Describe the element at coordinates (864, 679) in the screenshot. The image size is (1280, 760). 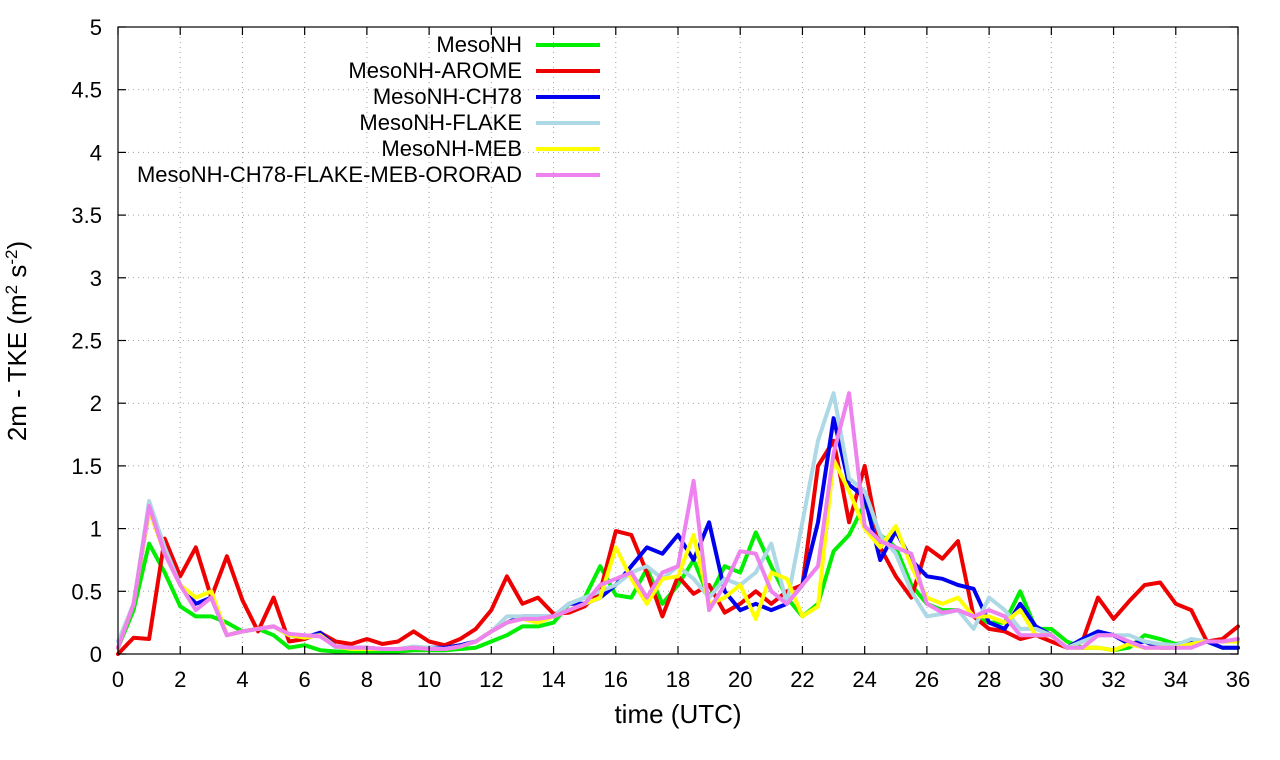
I see `x-tick-label: 24` at that location.